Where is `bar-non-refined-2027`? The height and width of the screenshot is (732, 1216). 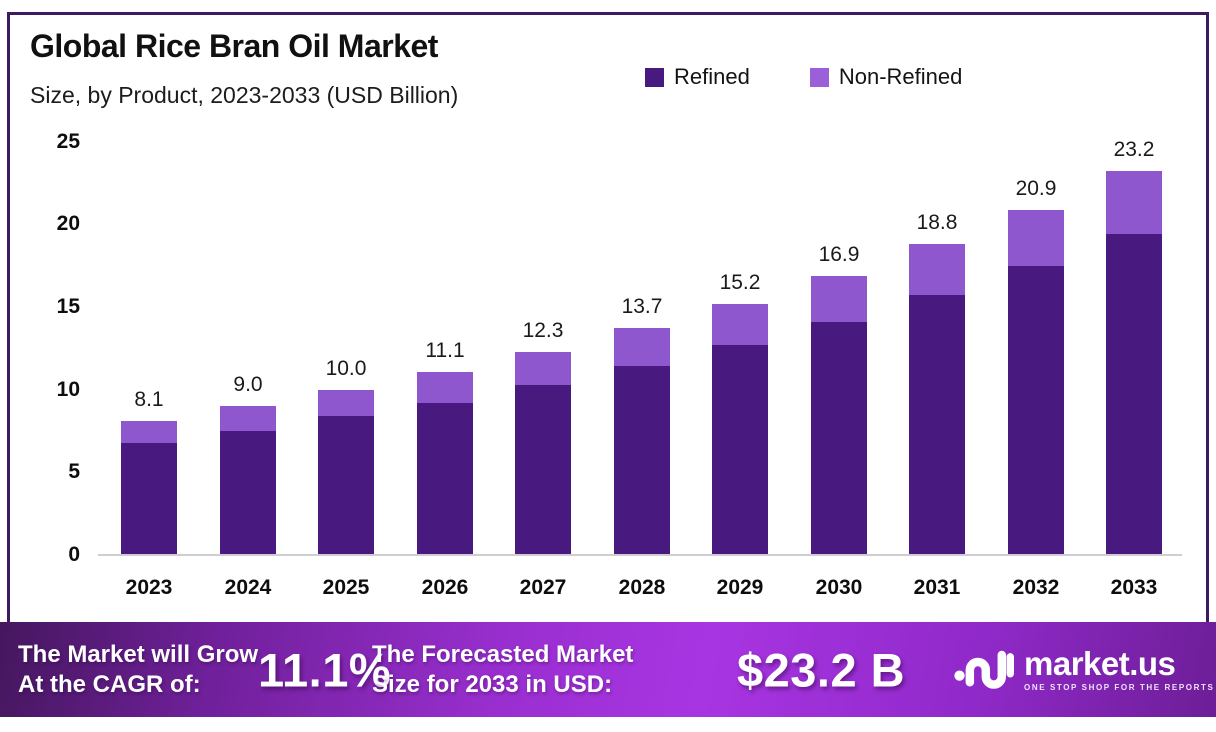
bar-non-refined-2027 is located at coordinates (543, 368).